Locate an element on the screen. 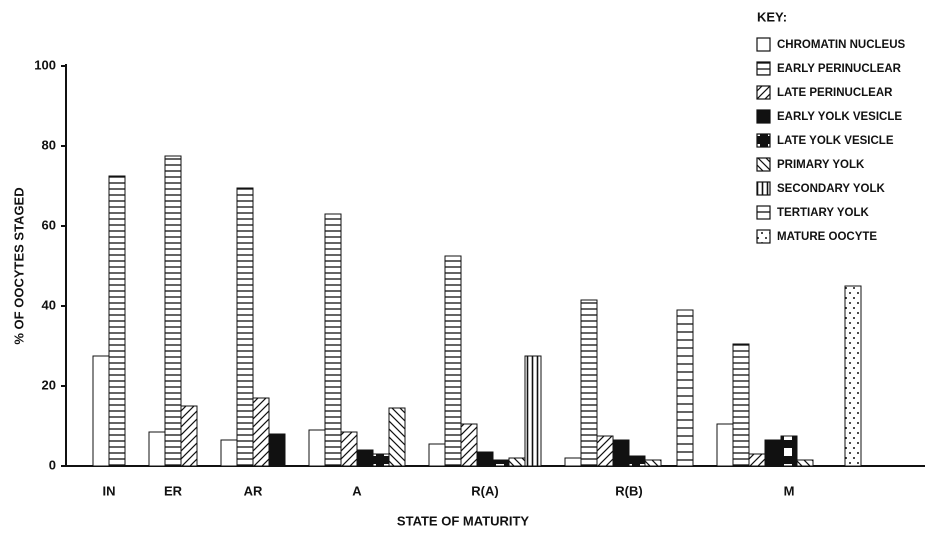  x-tick-label: AR is located at coordinates (253, 490).